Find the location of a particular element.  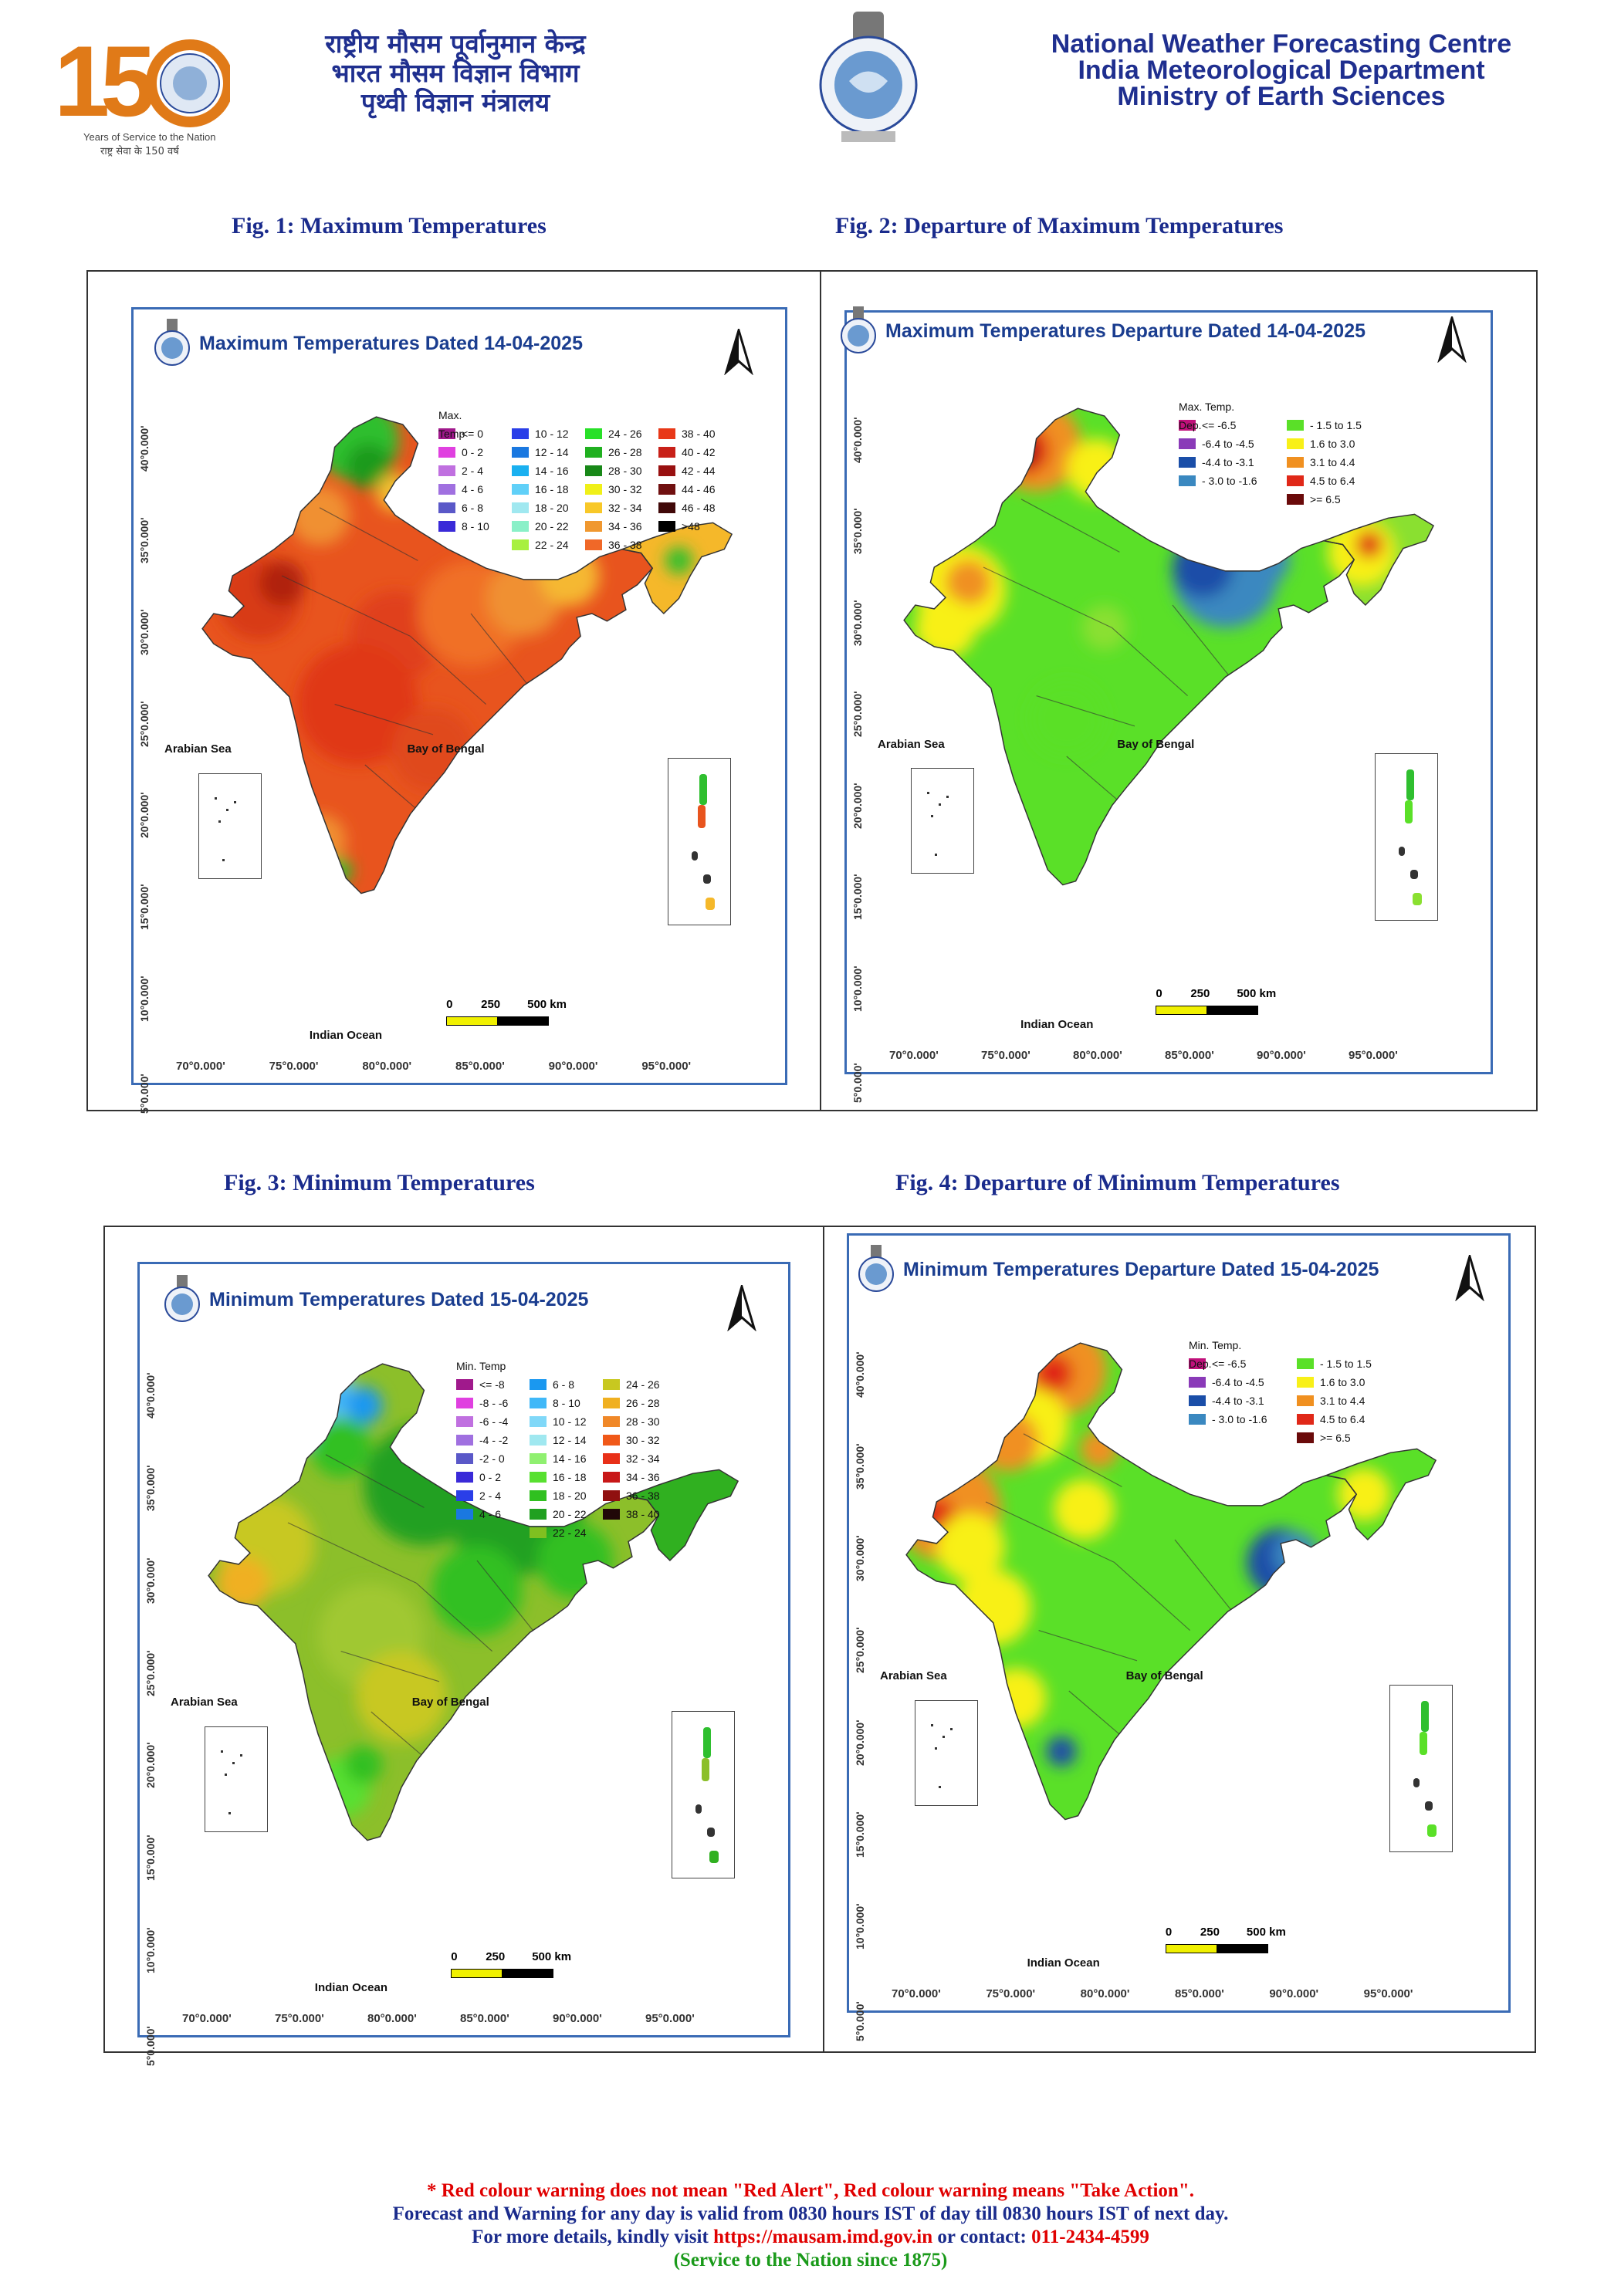

legend-label: 36 - 38 is located at coordinates (643, 1496).